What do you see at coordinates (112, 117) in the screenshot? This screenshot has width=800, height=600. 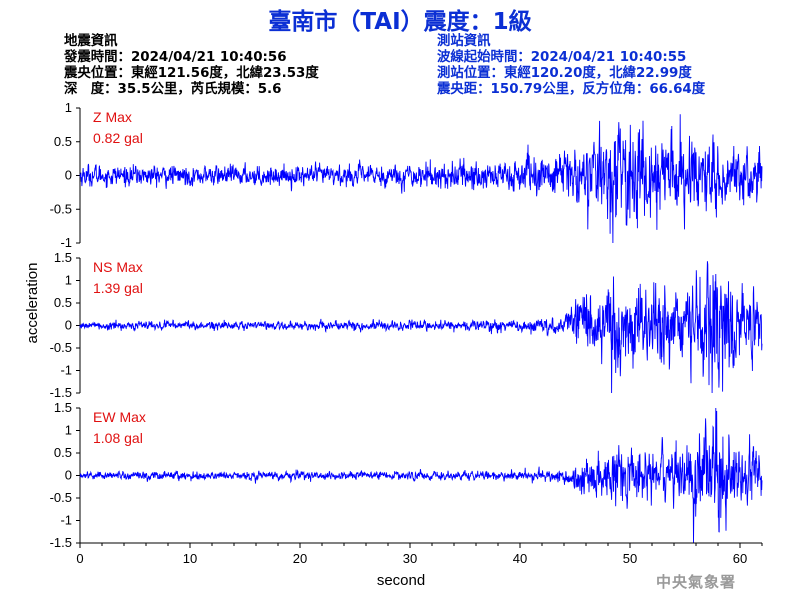 I see `channel-label-z: Z Max` at bounding box center [112, 117].